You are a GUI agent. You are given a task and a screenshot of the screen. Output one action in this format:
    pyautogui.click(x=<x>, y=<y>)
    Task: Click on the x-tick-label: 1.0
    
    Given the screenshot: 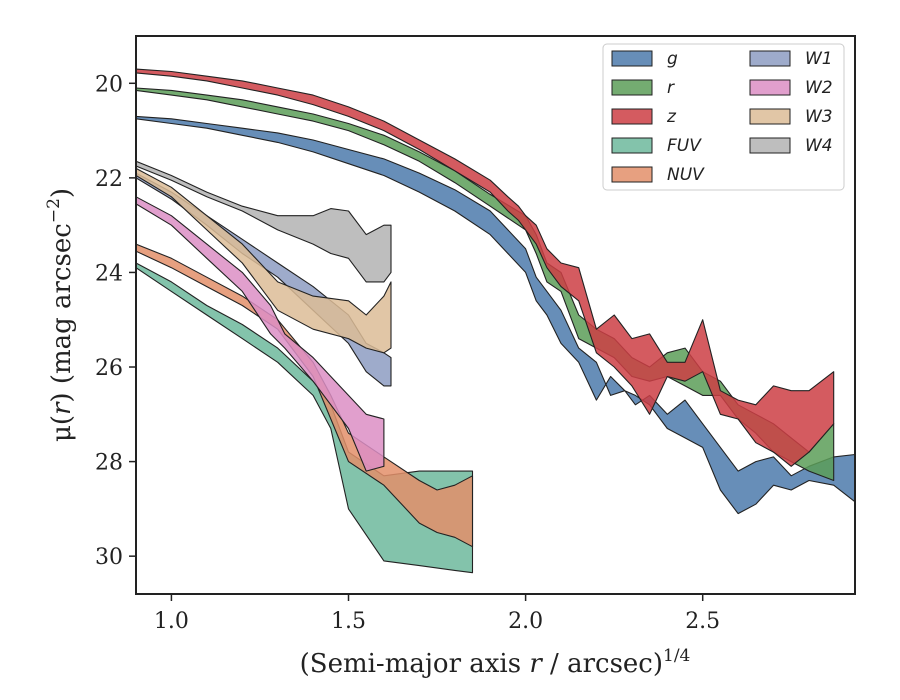 What is the action you would take?
    pyautogui.click(x=171, y=621)
    